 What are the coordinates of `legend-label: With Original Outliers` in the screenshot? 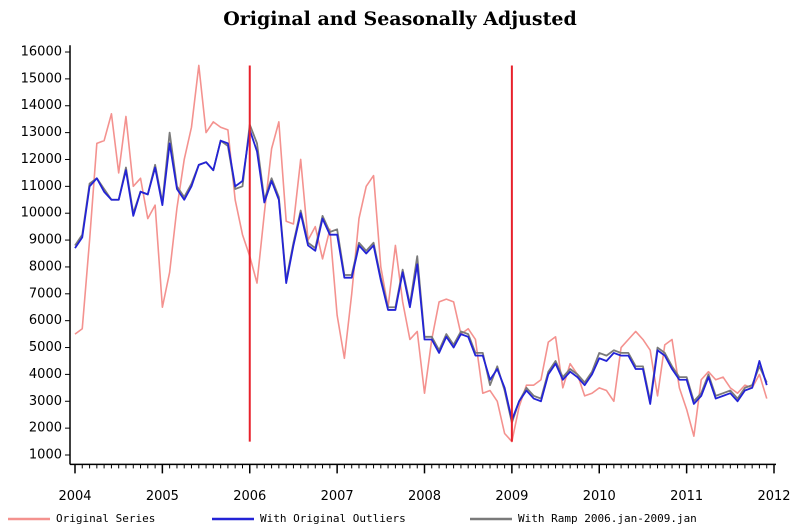 It's located at (333, 518).